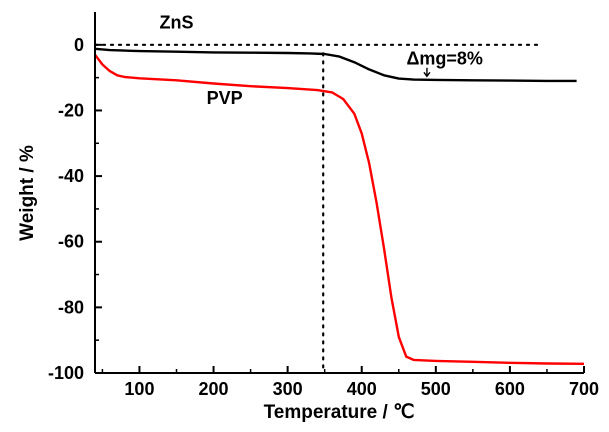  Describe the element at coordinates (225, 98) in the screenshot. I see `annotation-label: PVP` at that location.